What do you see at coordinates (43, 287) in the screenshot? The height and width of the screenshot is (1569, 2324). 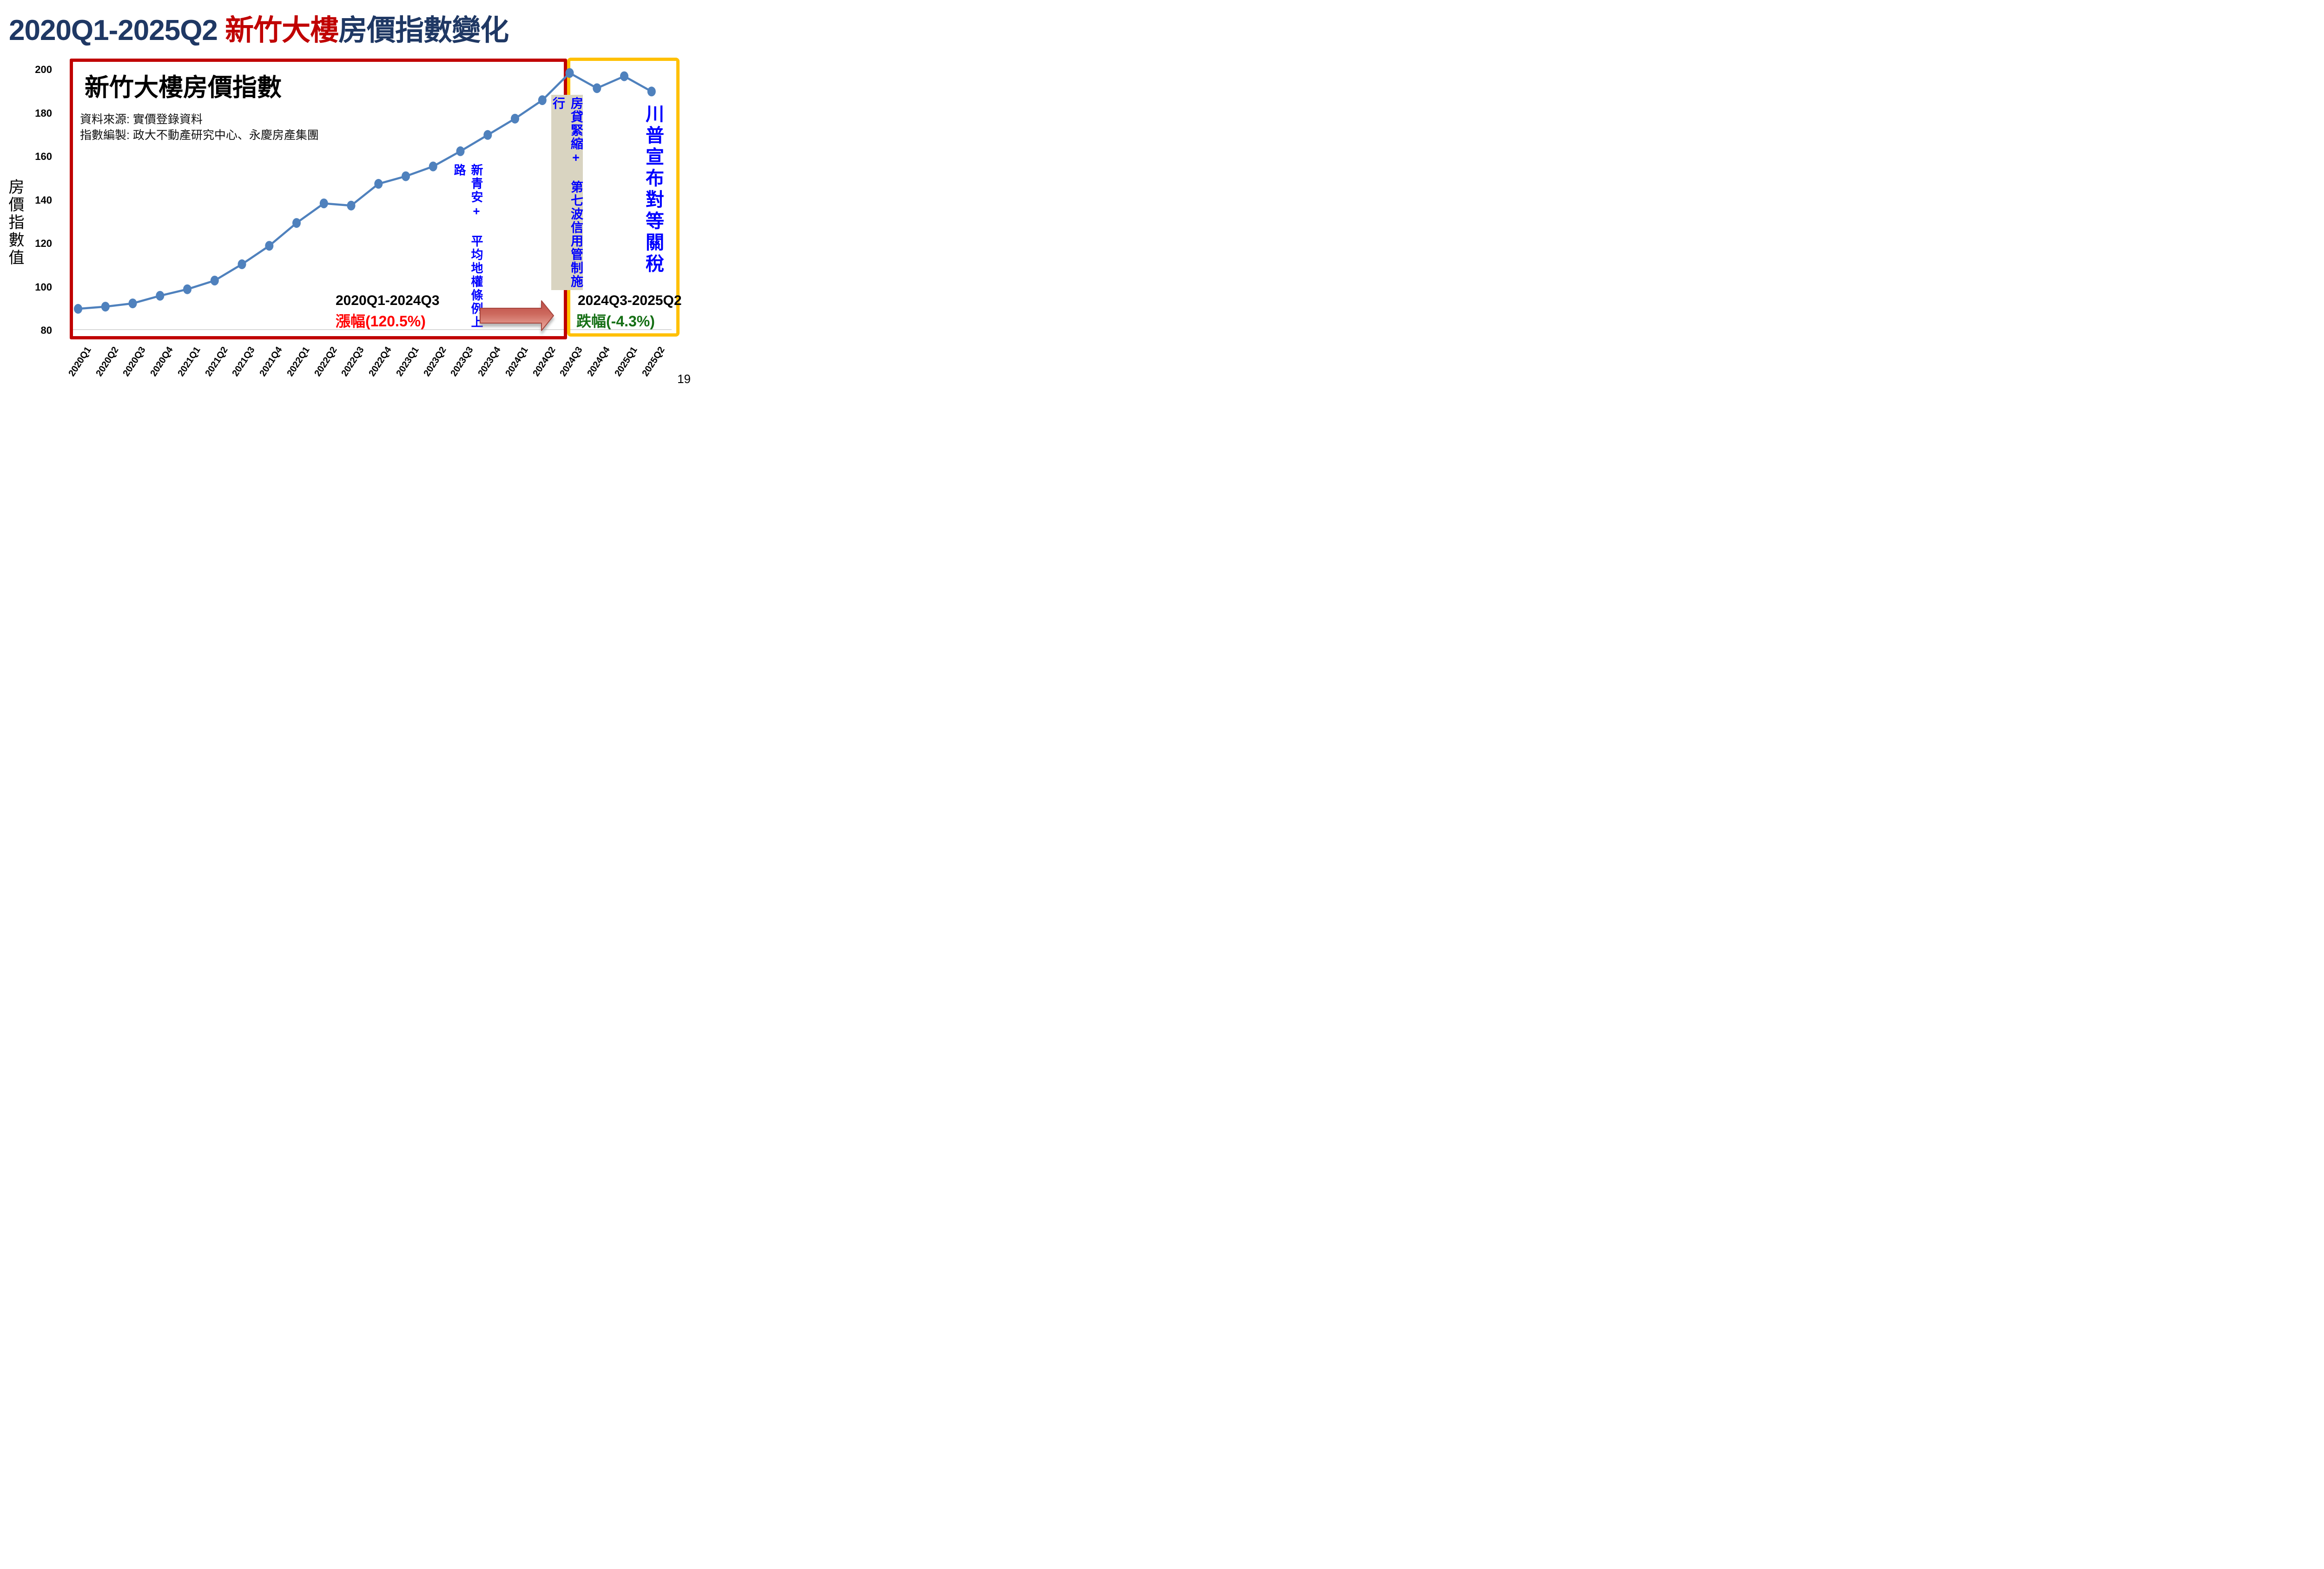 I see `y-axis-tick-label: 100` at bounding box center [43, 287].